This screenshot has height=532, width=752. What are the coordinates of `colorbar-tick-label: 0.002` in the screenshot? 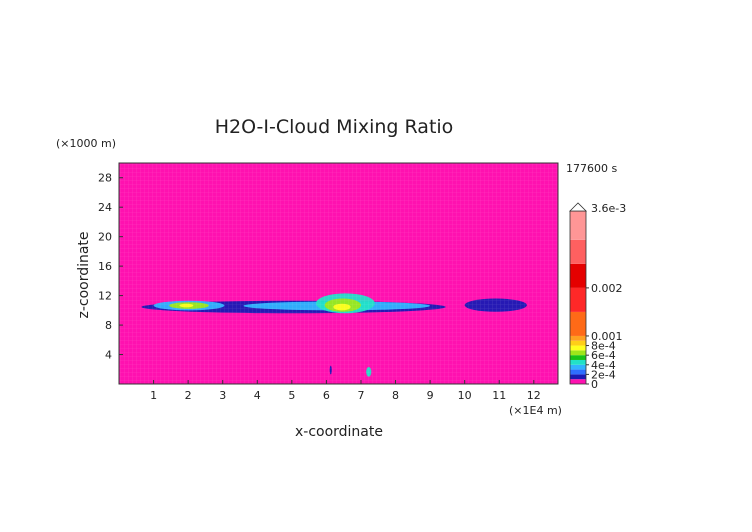 It's located at (607, 288).